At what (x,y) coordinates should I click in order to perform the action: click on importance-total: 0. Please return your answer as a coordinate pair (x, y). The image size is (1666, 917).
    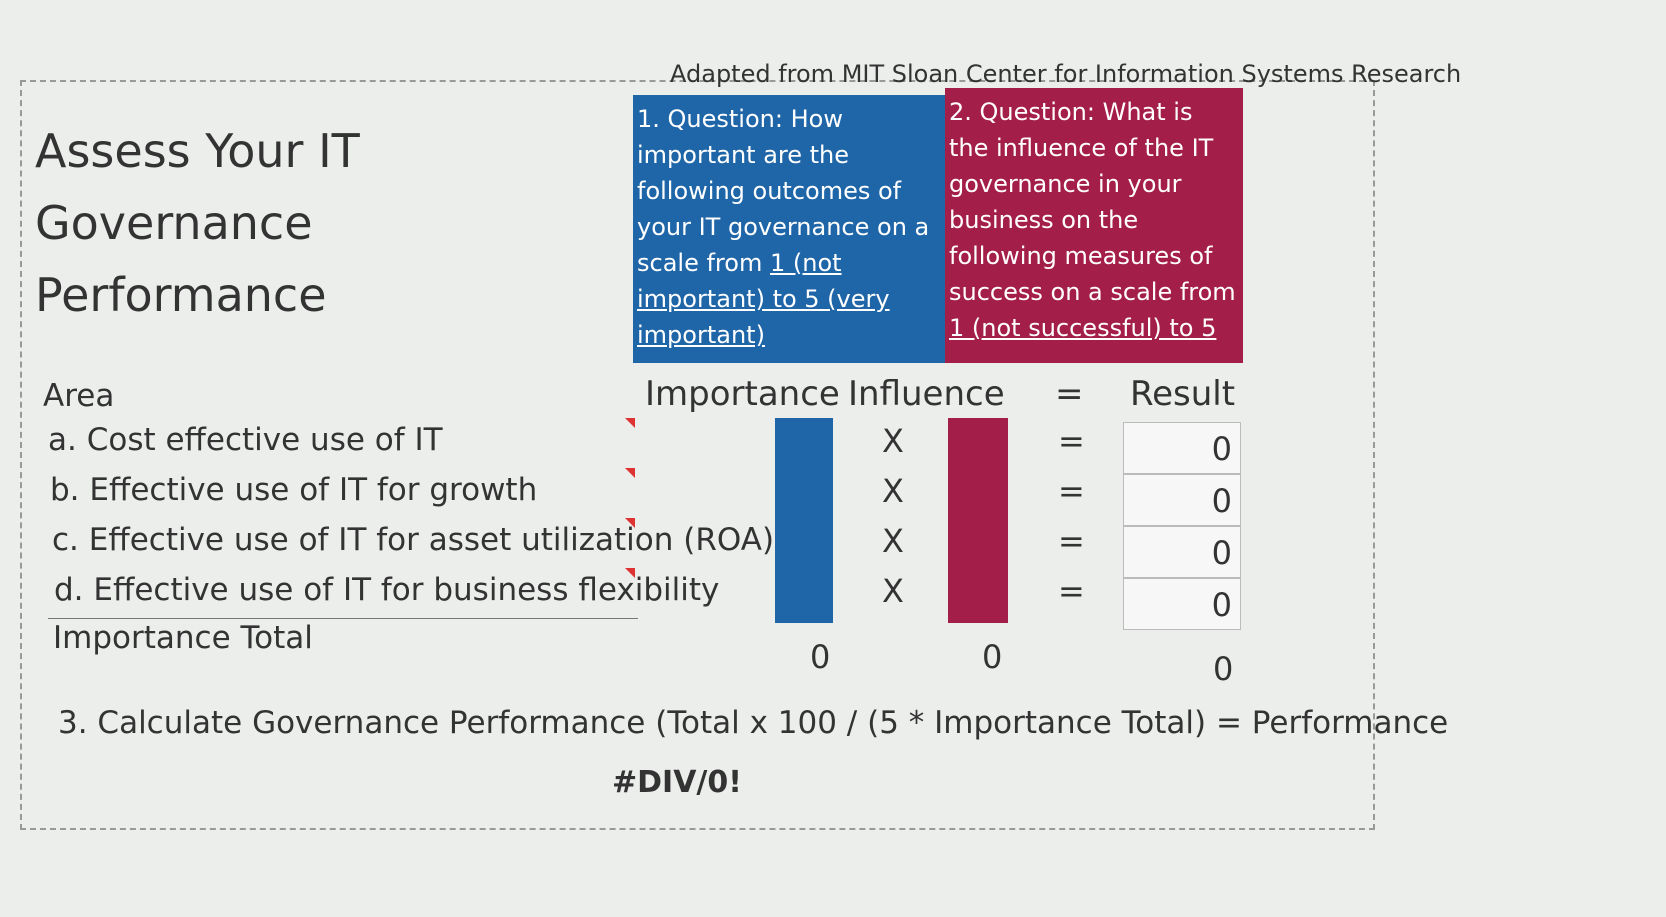
    Looking at the image, I should click on (820, 657).